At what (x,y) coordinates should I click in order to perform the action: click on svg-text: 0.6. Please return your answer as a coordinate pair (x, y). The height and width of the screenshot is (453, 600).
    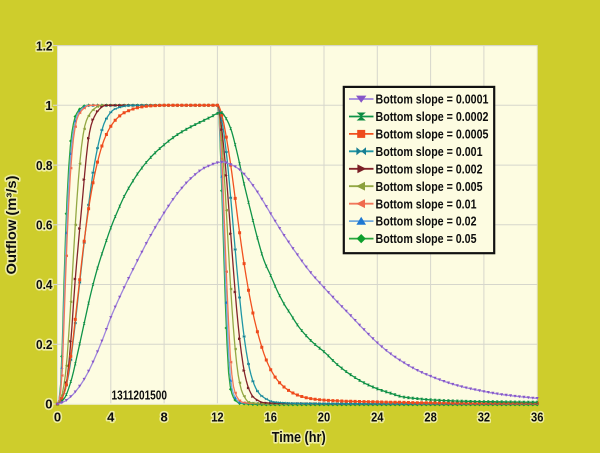
    Looking at the image, I should click on (44, 225).